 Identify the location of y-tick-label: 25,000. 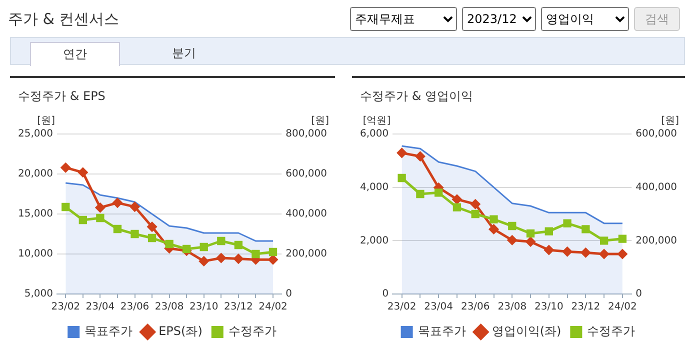
(35, 134).